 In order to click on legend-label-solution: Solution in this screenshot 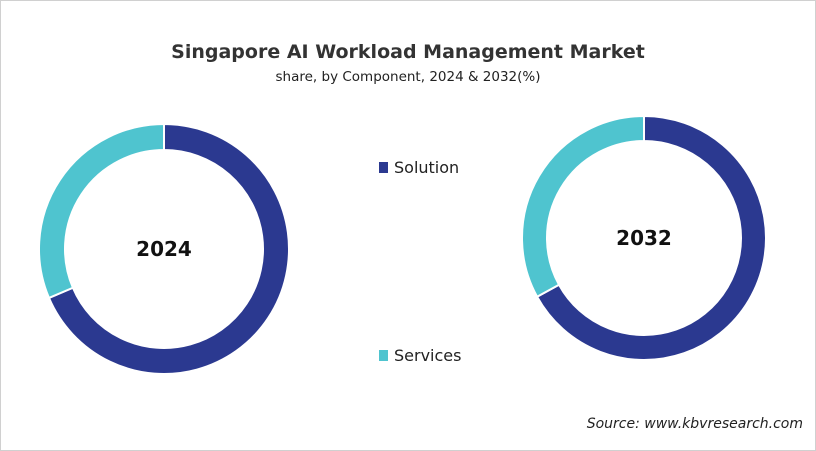, I will do `click(427, 167)`.